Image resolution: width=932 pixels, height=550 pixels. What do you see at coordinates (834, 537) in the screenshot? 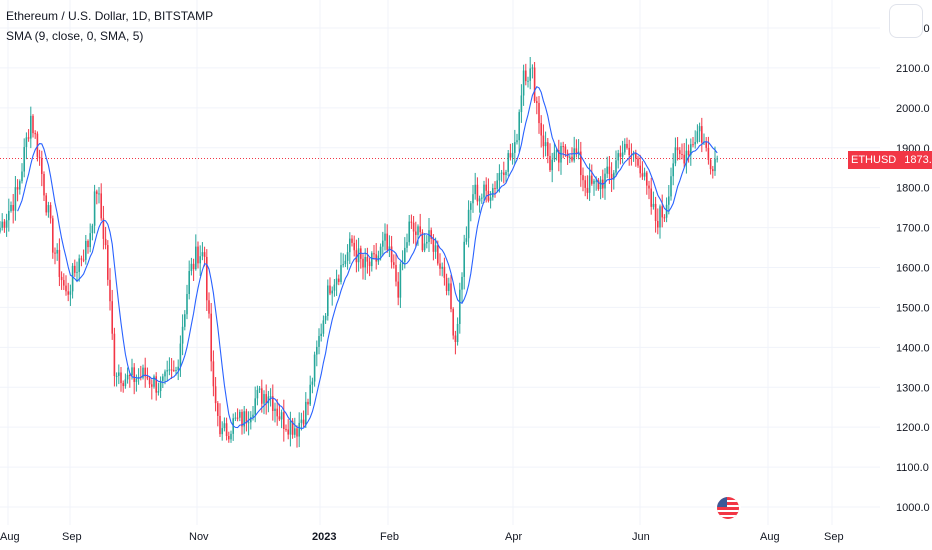
I see `x-tick-label: Sep` at bounding box center [834, 537].